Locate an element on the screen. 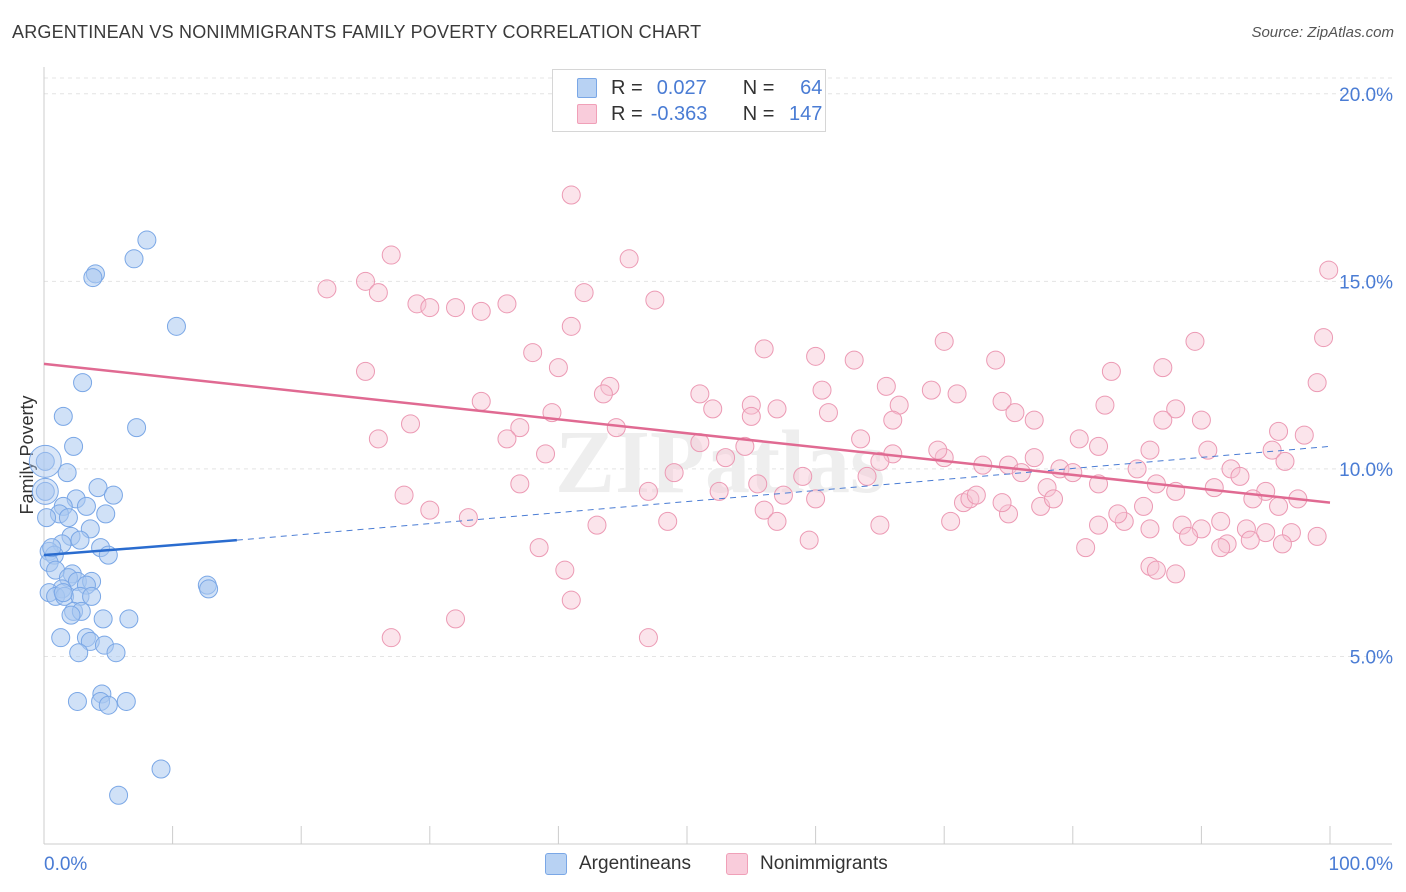 The width and height of the screenshot is (1406, 892). legend-swatch-nonimmigrants is located at coordinates (587, 114).